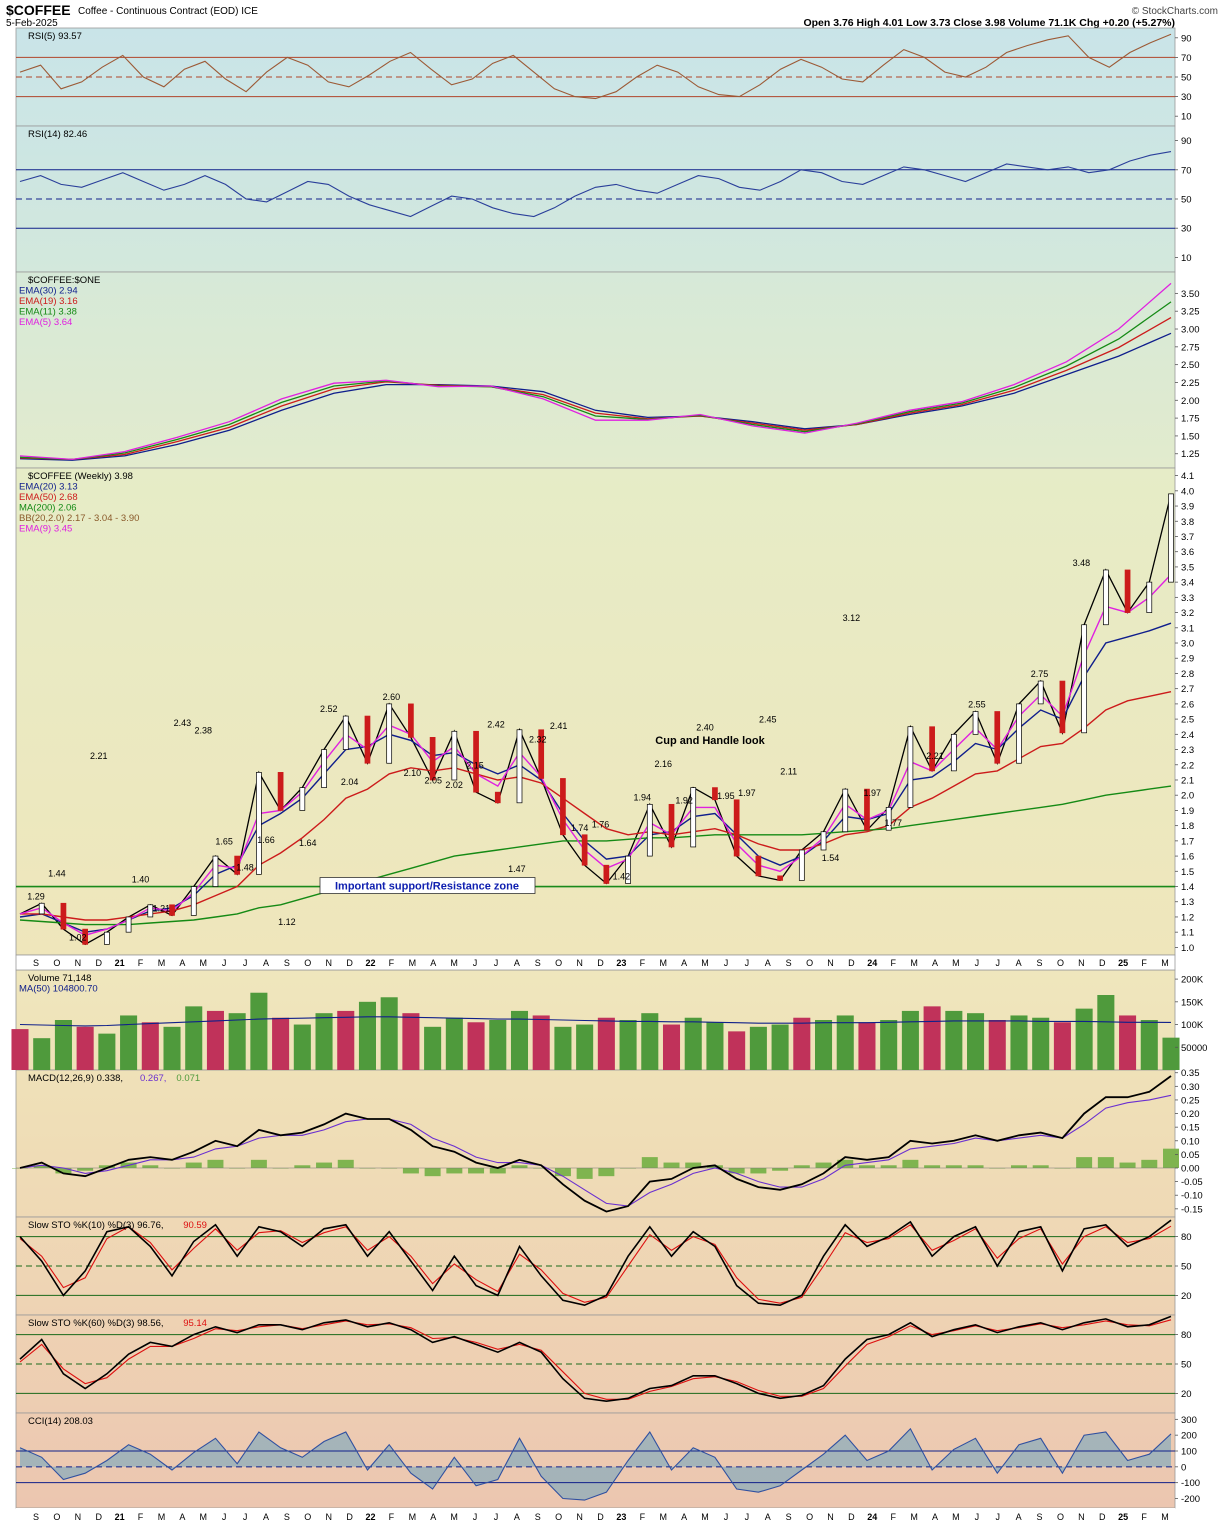 The height and width of the screenshot is (1525, 1225). Describe the element at coordinates (621, 1517) in the screenshot. I see `x-tick-label-bottom: 23` at that location.